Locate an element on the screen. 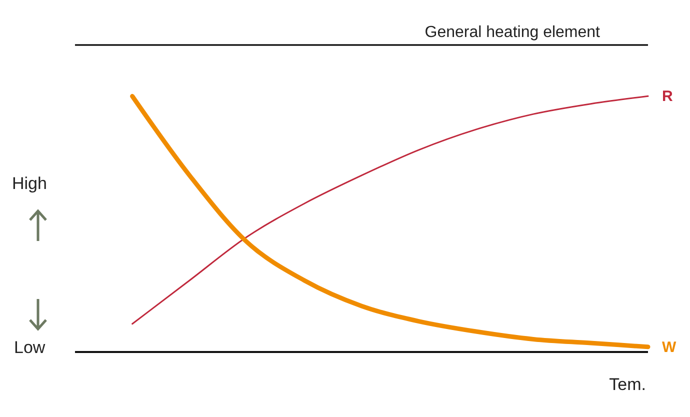 This screenshot has width=690, height=417. text: Low is located at coordinates (30, 348).